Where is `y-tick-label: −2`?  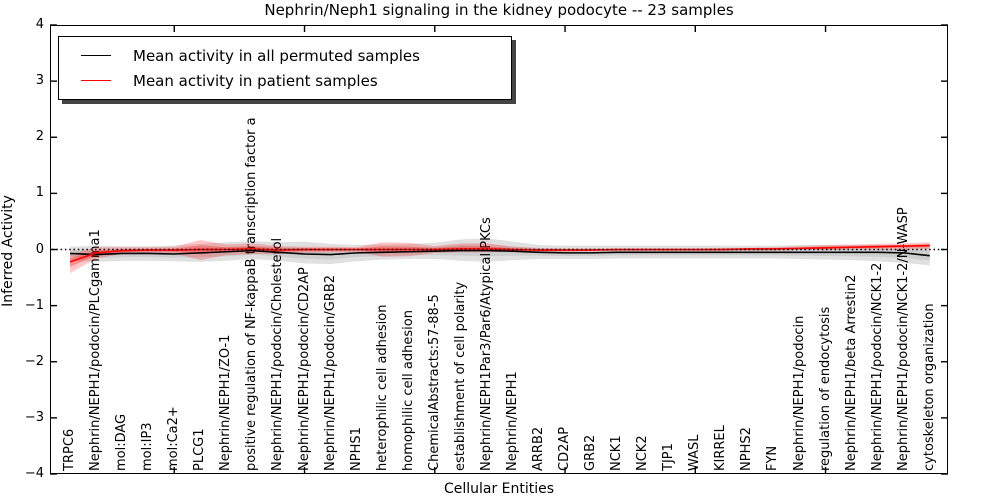 y-tick-label: −2 is located at coordinates (34, 361).